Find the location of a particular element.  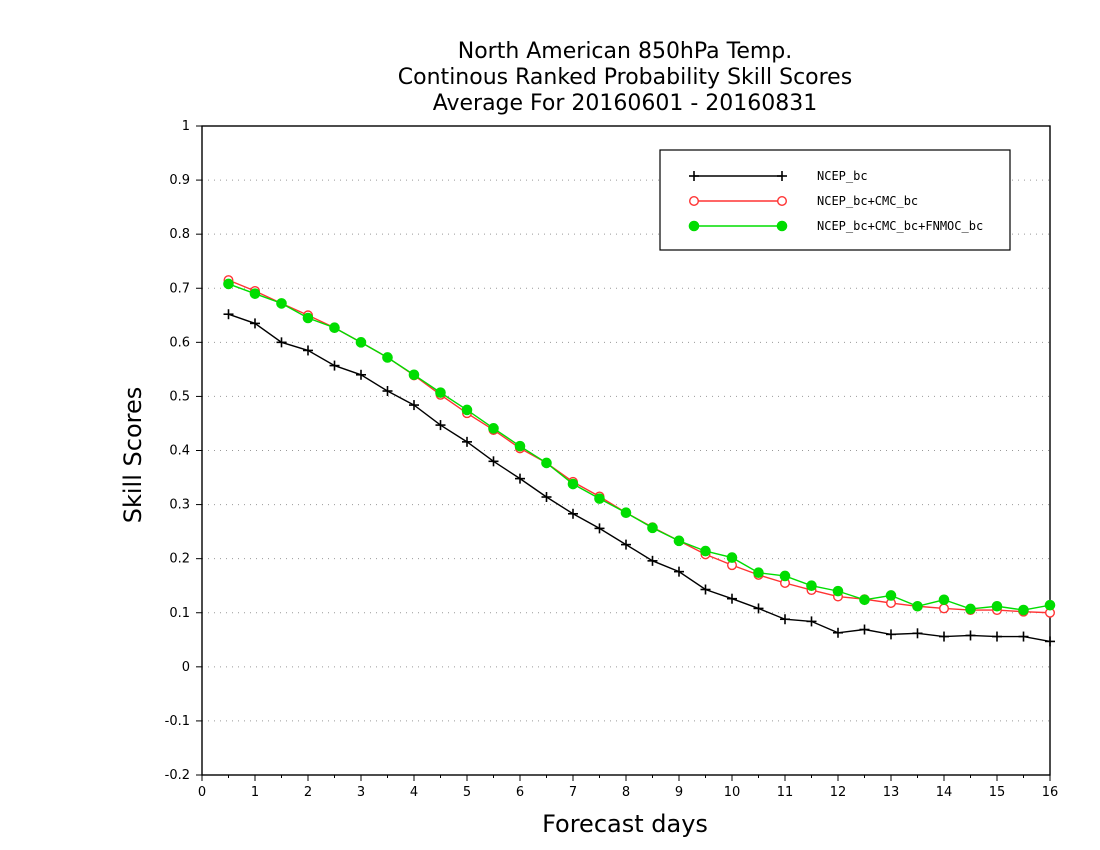

x-tick-label: 14 is located at coordinates (944, 792).